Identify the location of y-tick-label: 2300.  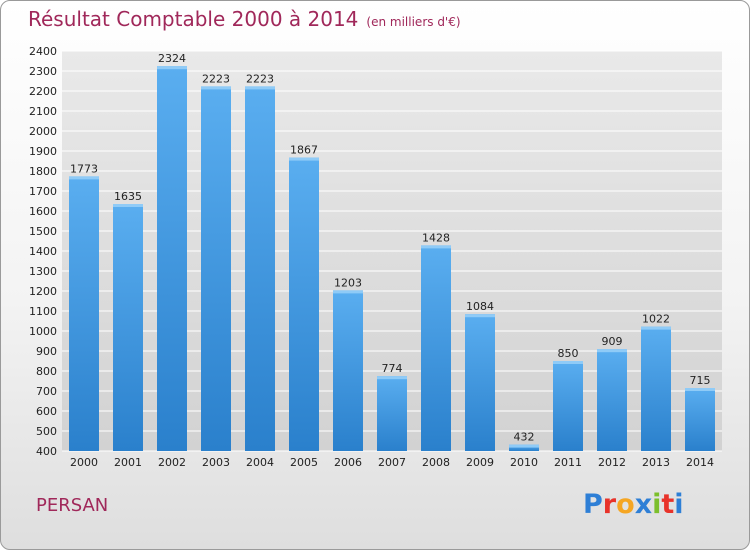
(43, 71).